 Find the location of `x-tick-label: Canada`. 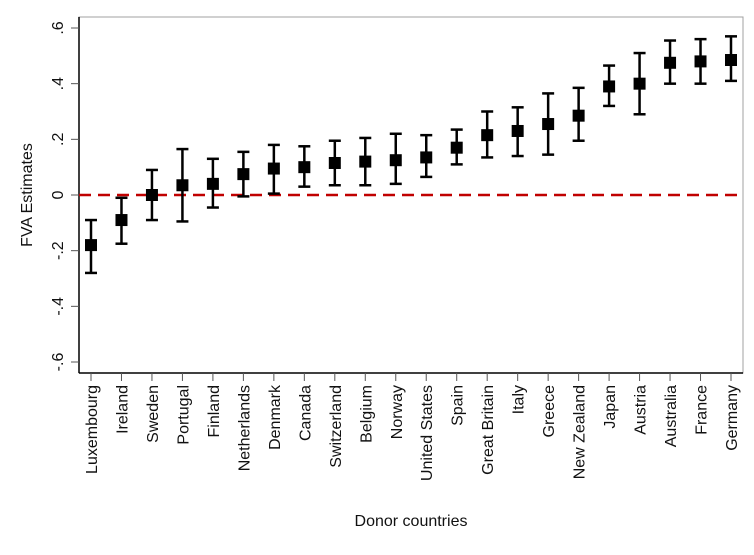

x-tick-label: Canada is located at coordinates (305, 413).